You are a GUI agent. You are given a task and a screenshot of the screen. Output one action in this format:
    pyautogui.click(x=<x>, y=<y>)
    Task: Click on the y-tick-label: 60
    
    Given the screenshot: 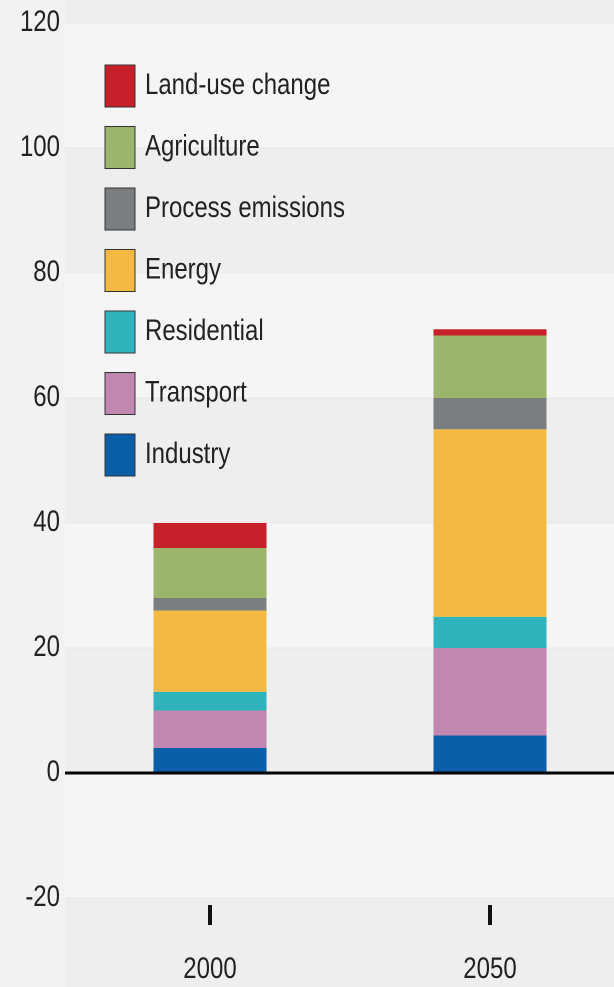 What is the action you would take?
    pyautogui.click(x=46, y=395)
    